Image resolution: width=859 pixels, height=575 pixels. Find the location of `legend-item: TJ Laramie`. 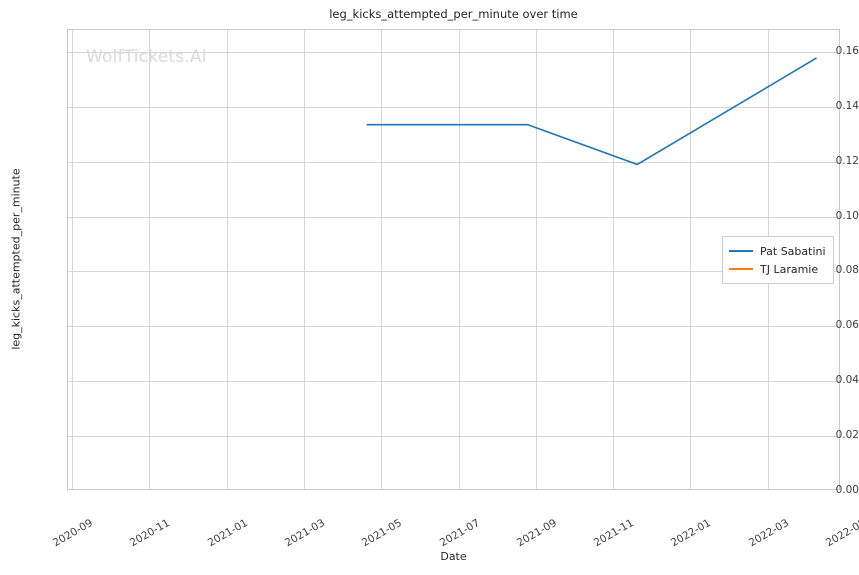

legend-item: TJ Laramie is located at coordinates (777, 269).